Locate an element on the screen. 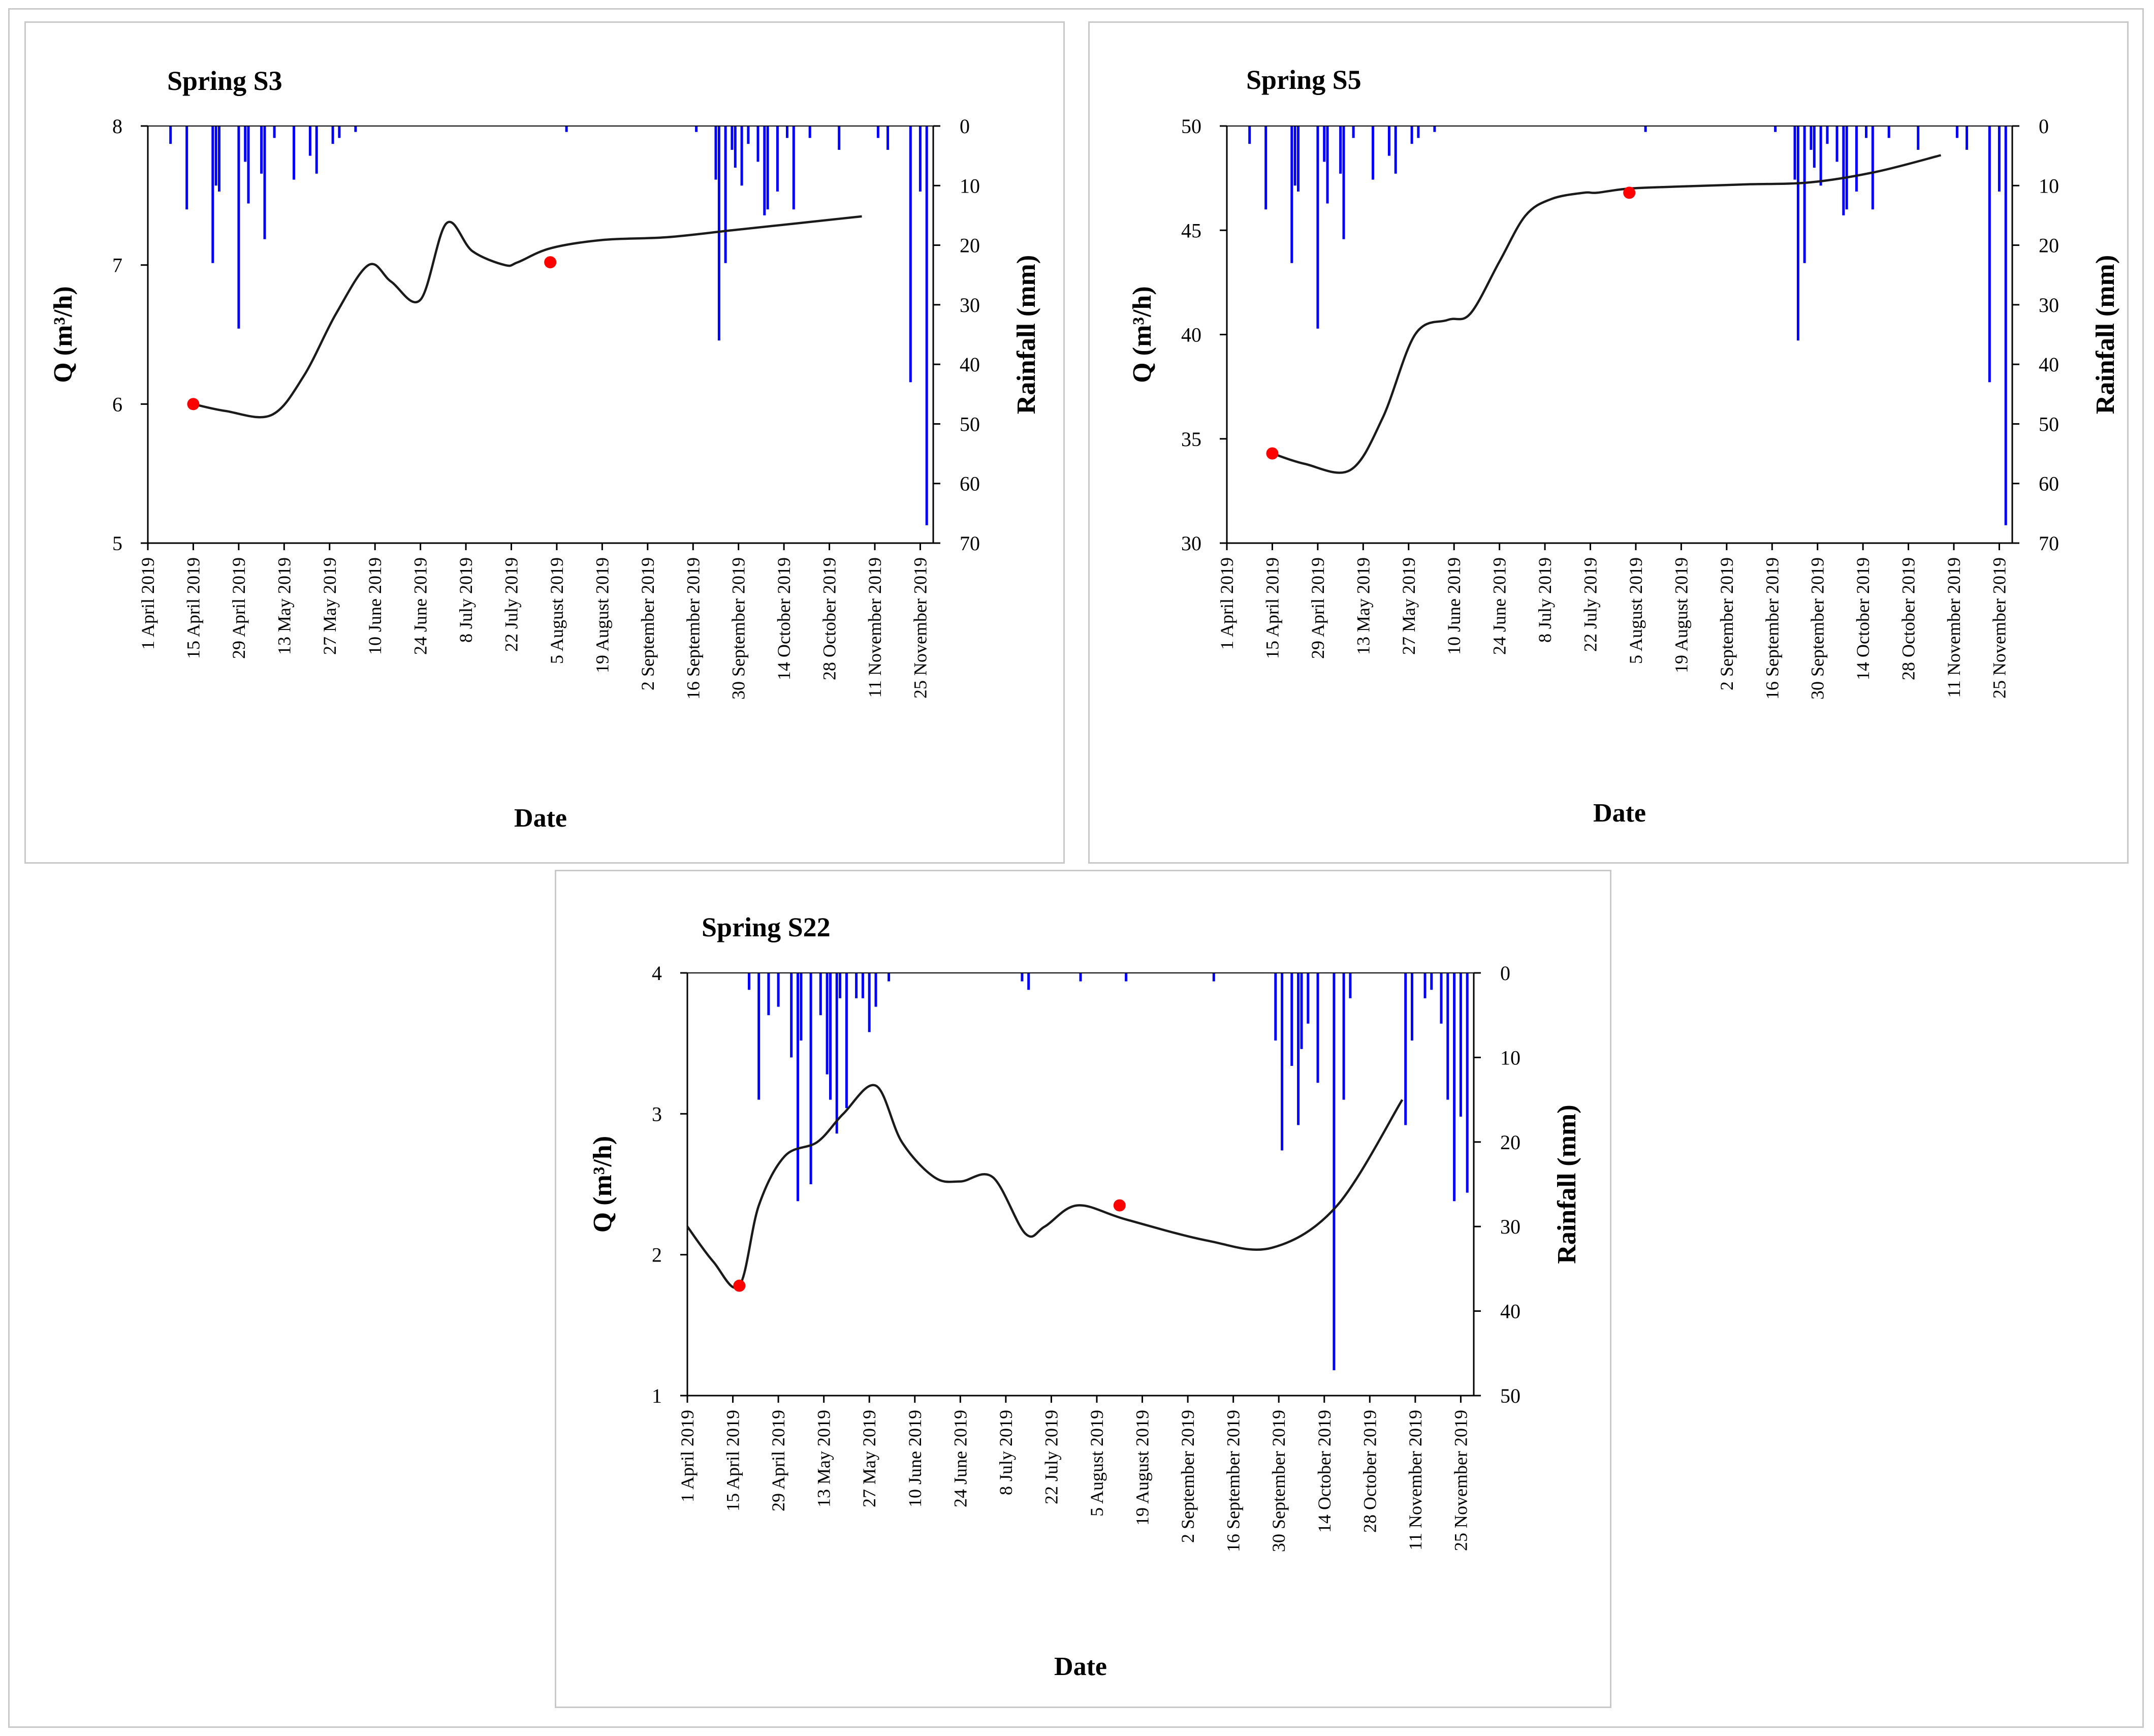 The height and width of the screenshot is (1736, 2154). left-tick-label: 6 is located at coordinates (117, 404).